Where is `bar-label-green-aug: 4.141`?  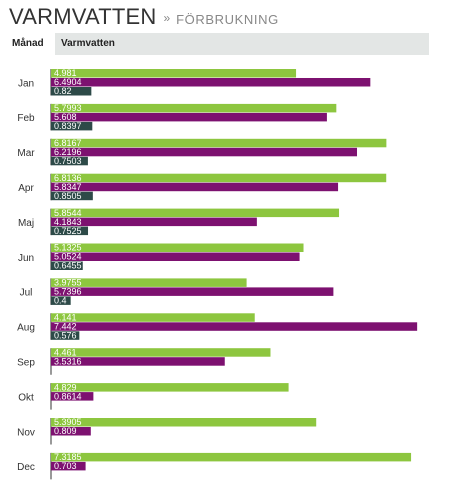
bar-label-green-aug: 4.141 is located at coordinates (65, 318).